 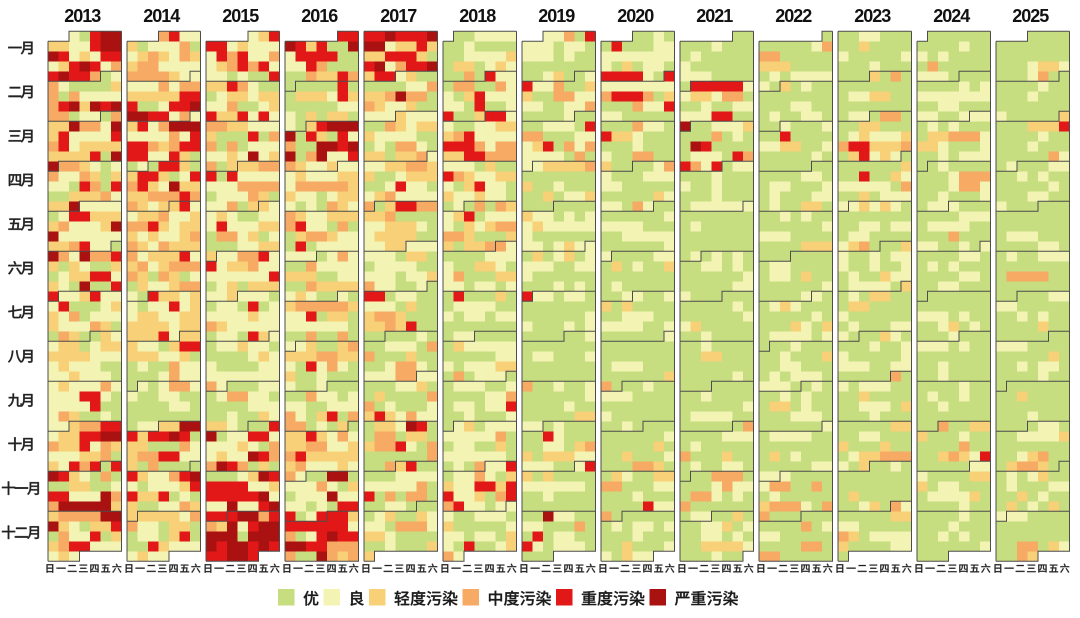 What do you see at coordinates (1030, 16) in the screenshot?
I see `svg-text: 2025` at bounding box center [1030, 16].